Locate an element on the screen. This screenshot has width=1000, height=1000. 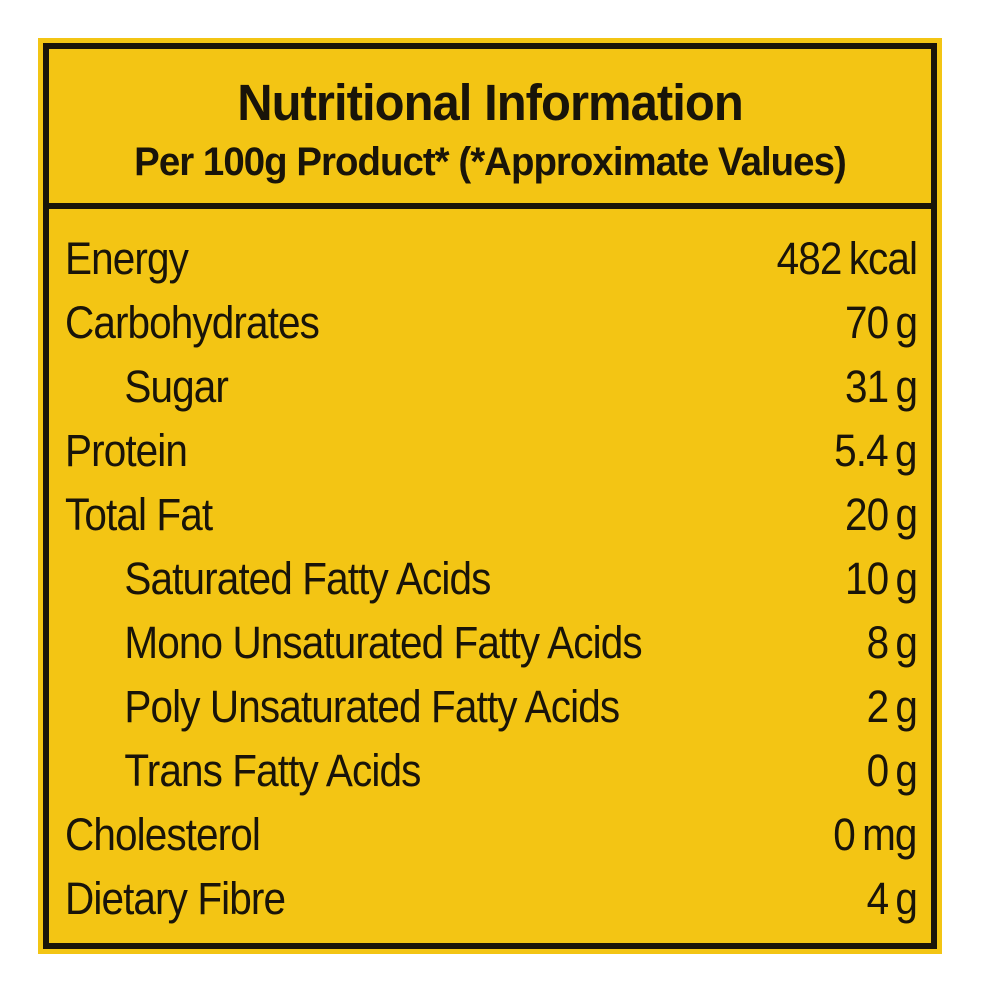
nutrient-label: Saturated Fatty Acids is located at coordinates (307, 579).